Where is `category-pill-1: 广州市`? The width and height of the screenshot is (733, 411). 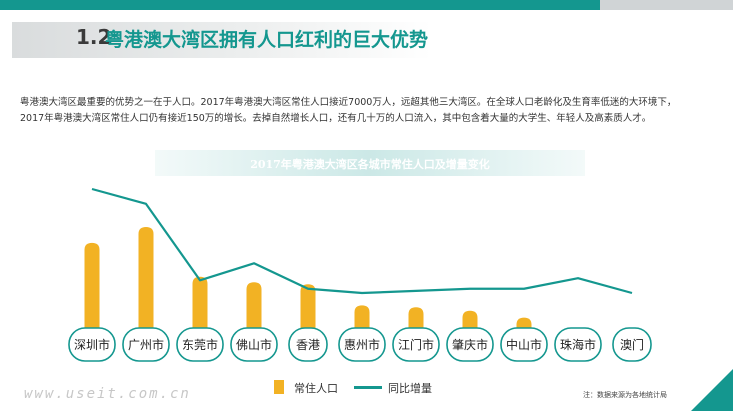
category-pill-1: 广州市 is located at coordinates (146, 344).